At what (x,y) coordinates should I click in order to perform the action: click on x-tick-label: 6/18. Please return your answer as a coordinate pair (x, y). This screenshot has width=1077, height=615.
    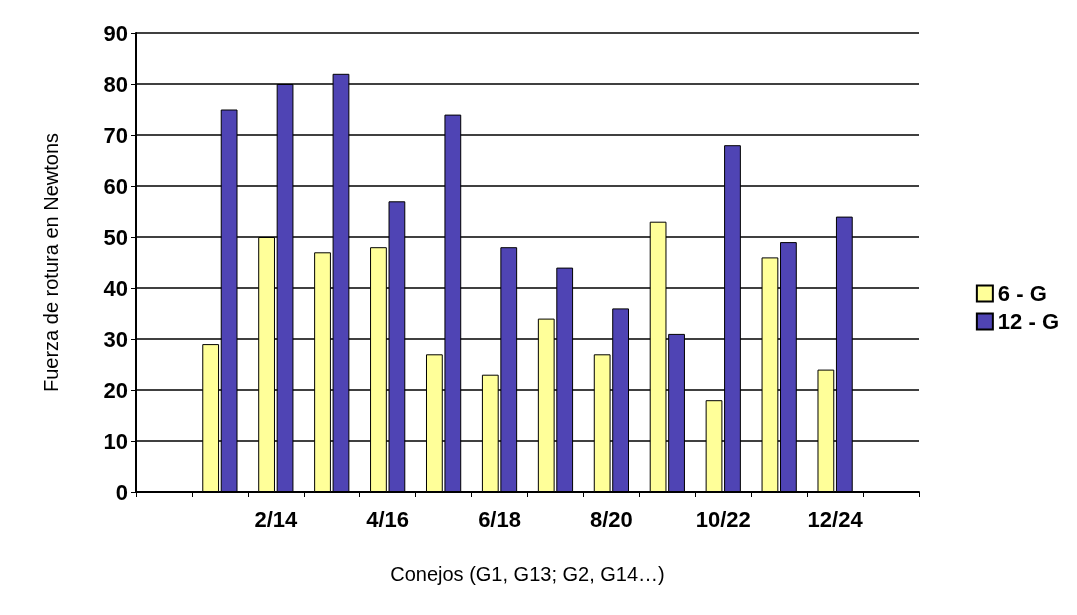
    Looking at the image, I should click on (499, 519).